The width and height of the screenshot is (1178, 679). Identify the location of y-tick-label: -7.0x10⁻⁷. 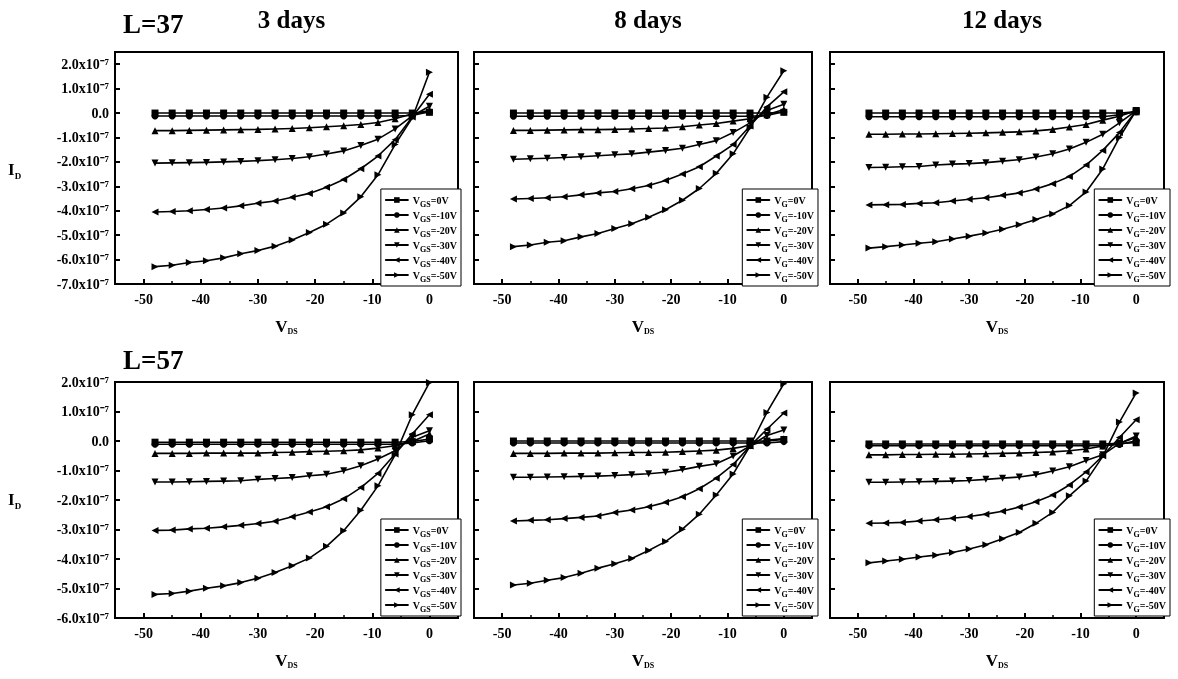
(82, 284).